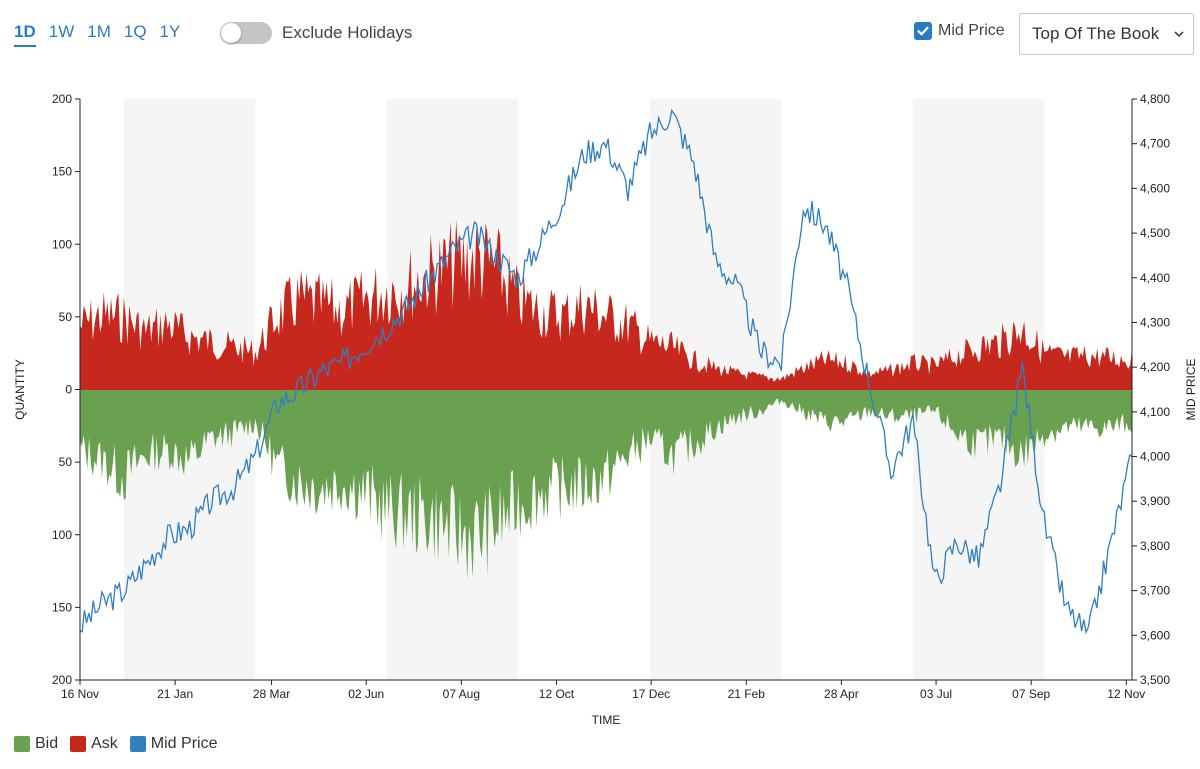  Describe the element at coordinates (25, 34) in the screenshot. I see `range-tab-1d: 1D` at that location.